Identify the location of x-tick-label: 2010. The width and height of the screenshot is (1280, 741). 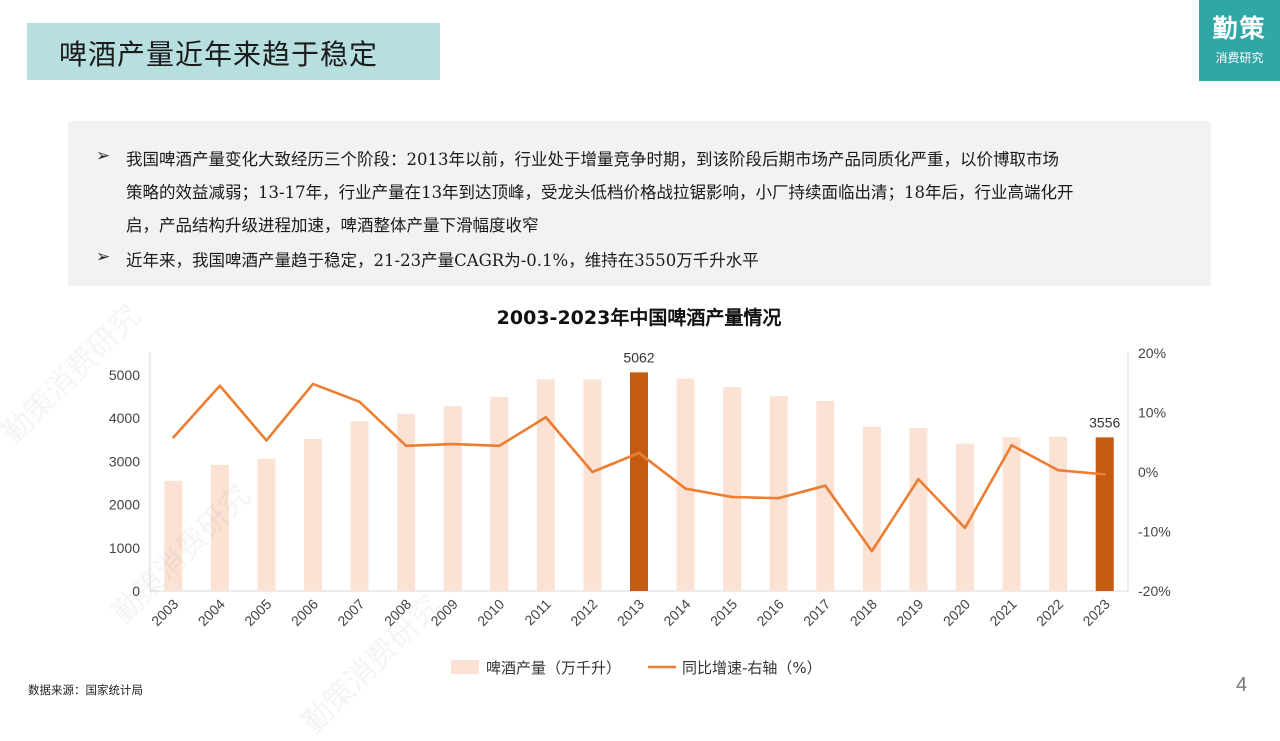
(490, 612).